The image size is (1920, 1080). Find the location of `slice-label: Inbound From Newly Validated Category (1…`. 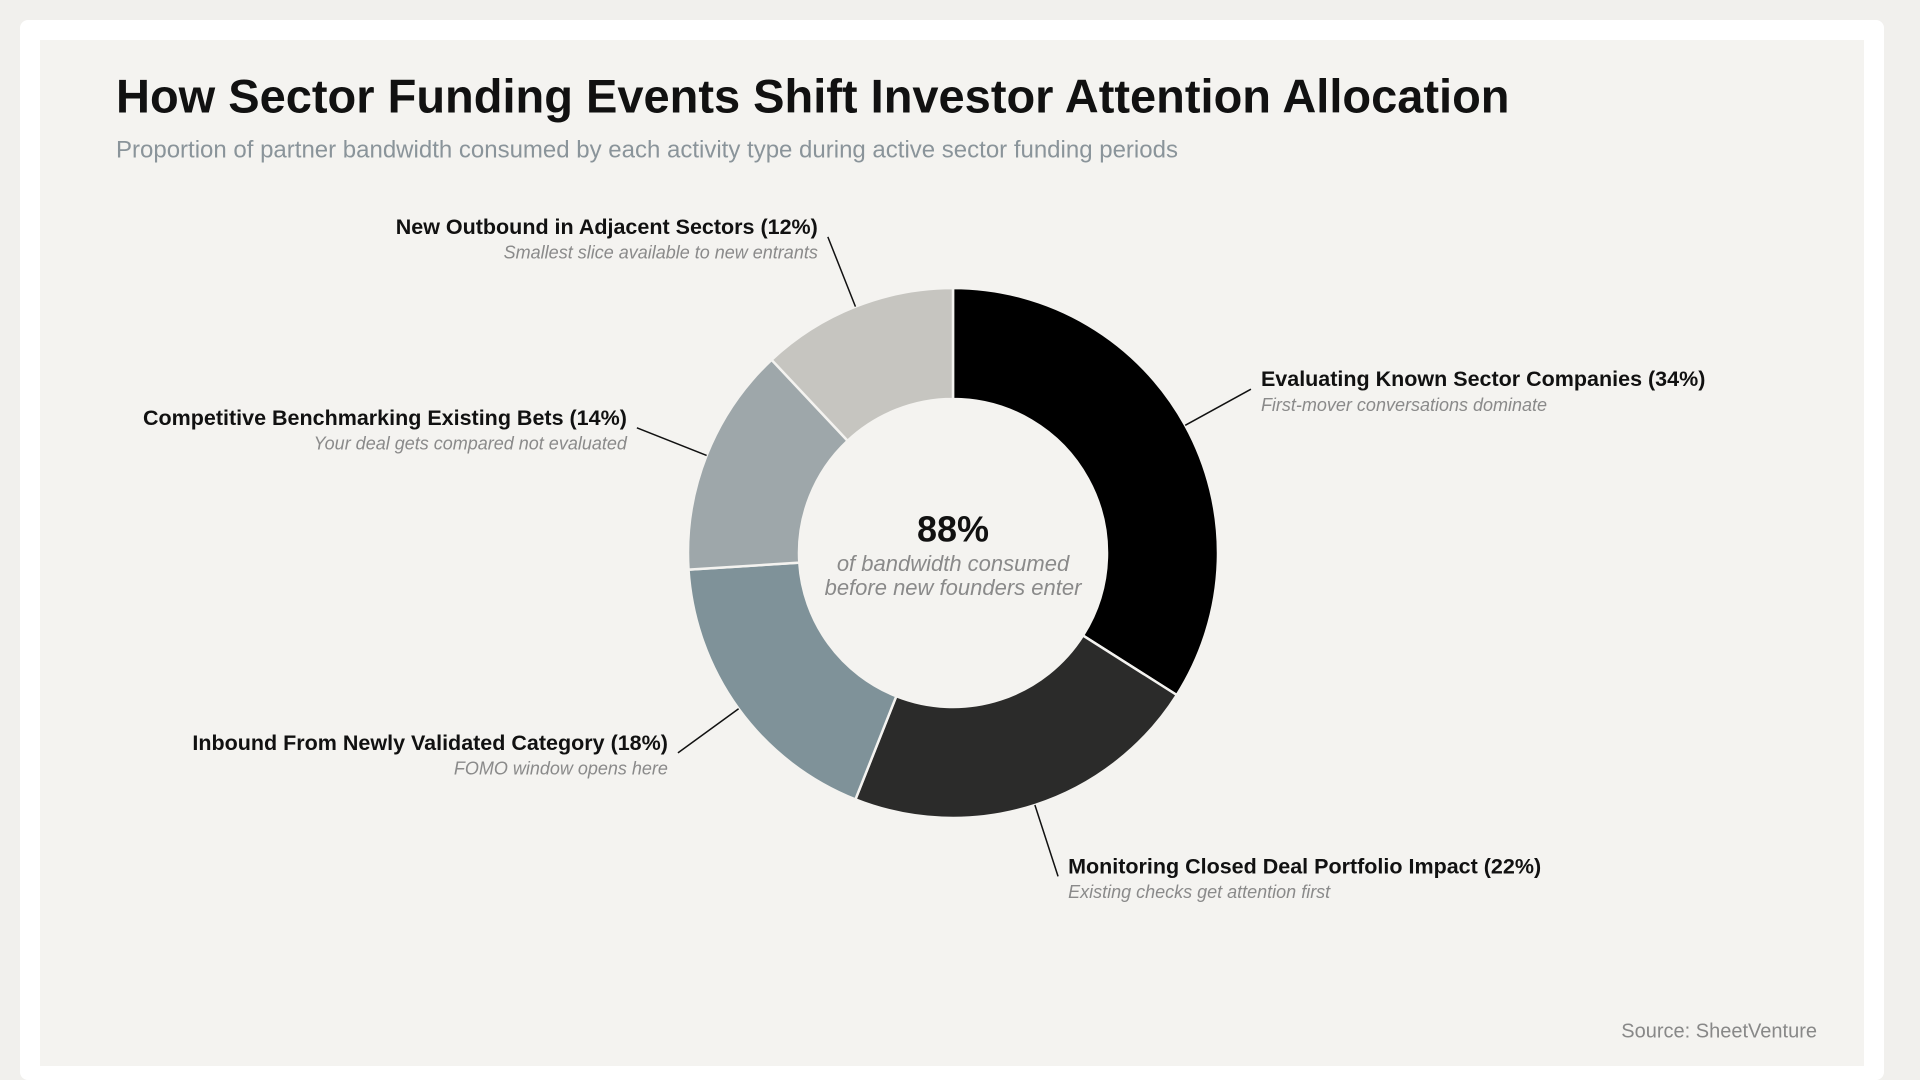

slice-label: Inbound From Newly Validated Category (1… is located at coordinates (430, 743).